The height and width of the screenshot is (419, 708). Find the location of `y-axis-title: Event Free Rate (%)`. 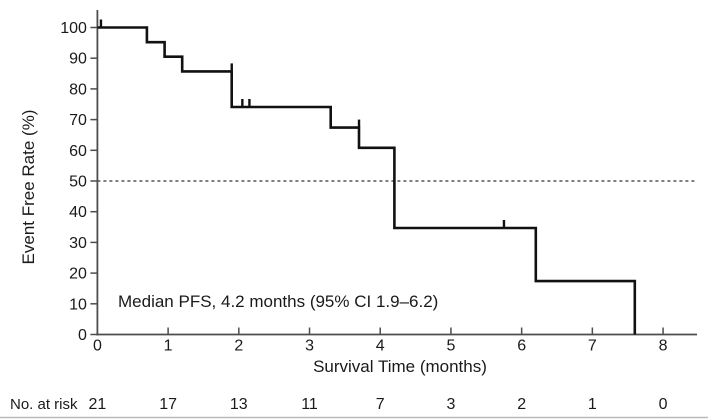

y-axis-title: Event Free Rate (%) is located at coordinates (28, 187).